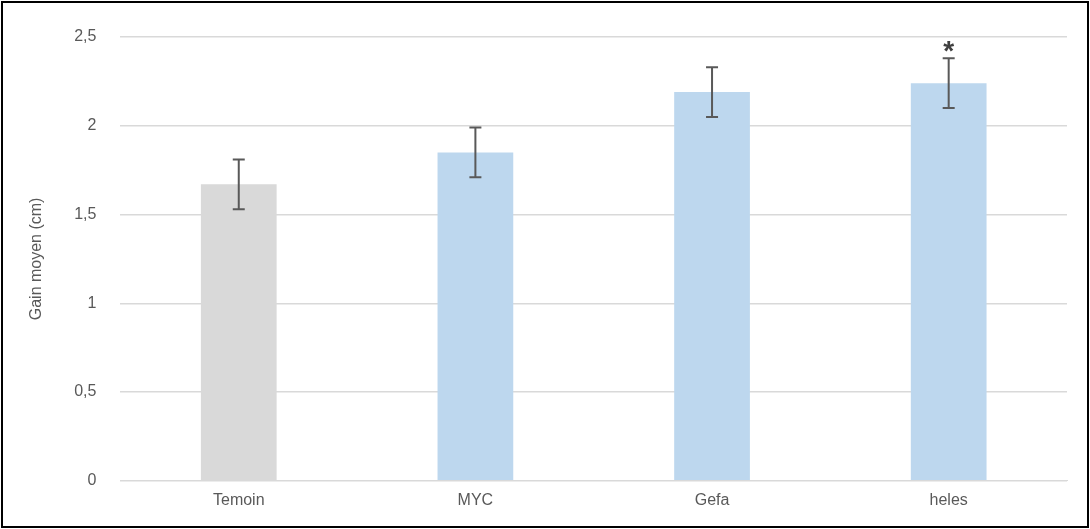  I want to click on x-tick-label: Temoin, so click(238, 499).